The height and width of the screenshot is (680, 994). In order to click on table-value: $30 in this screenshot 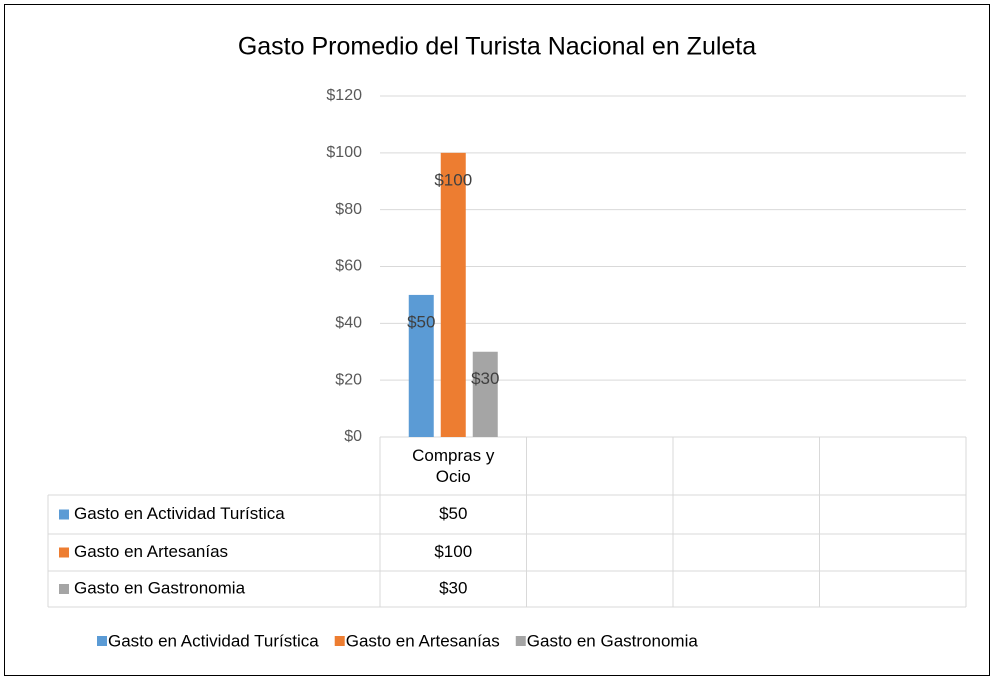, I will do `click(453, 587)`.